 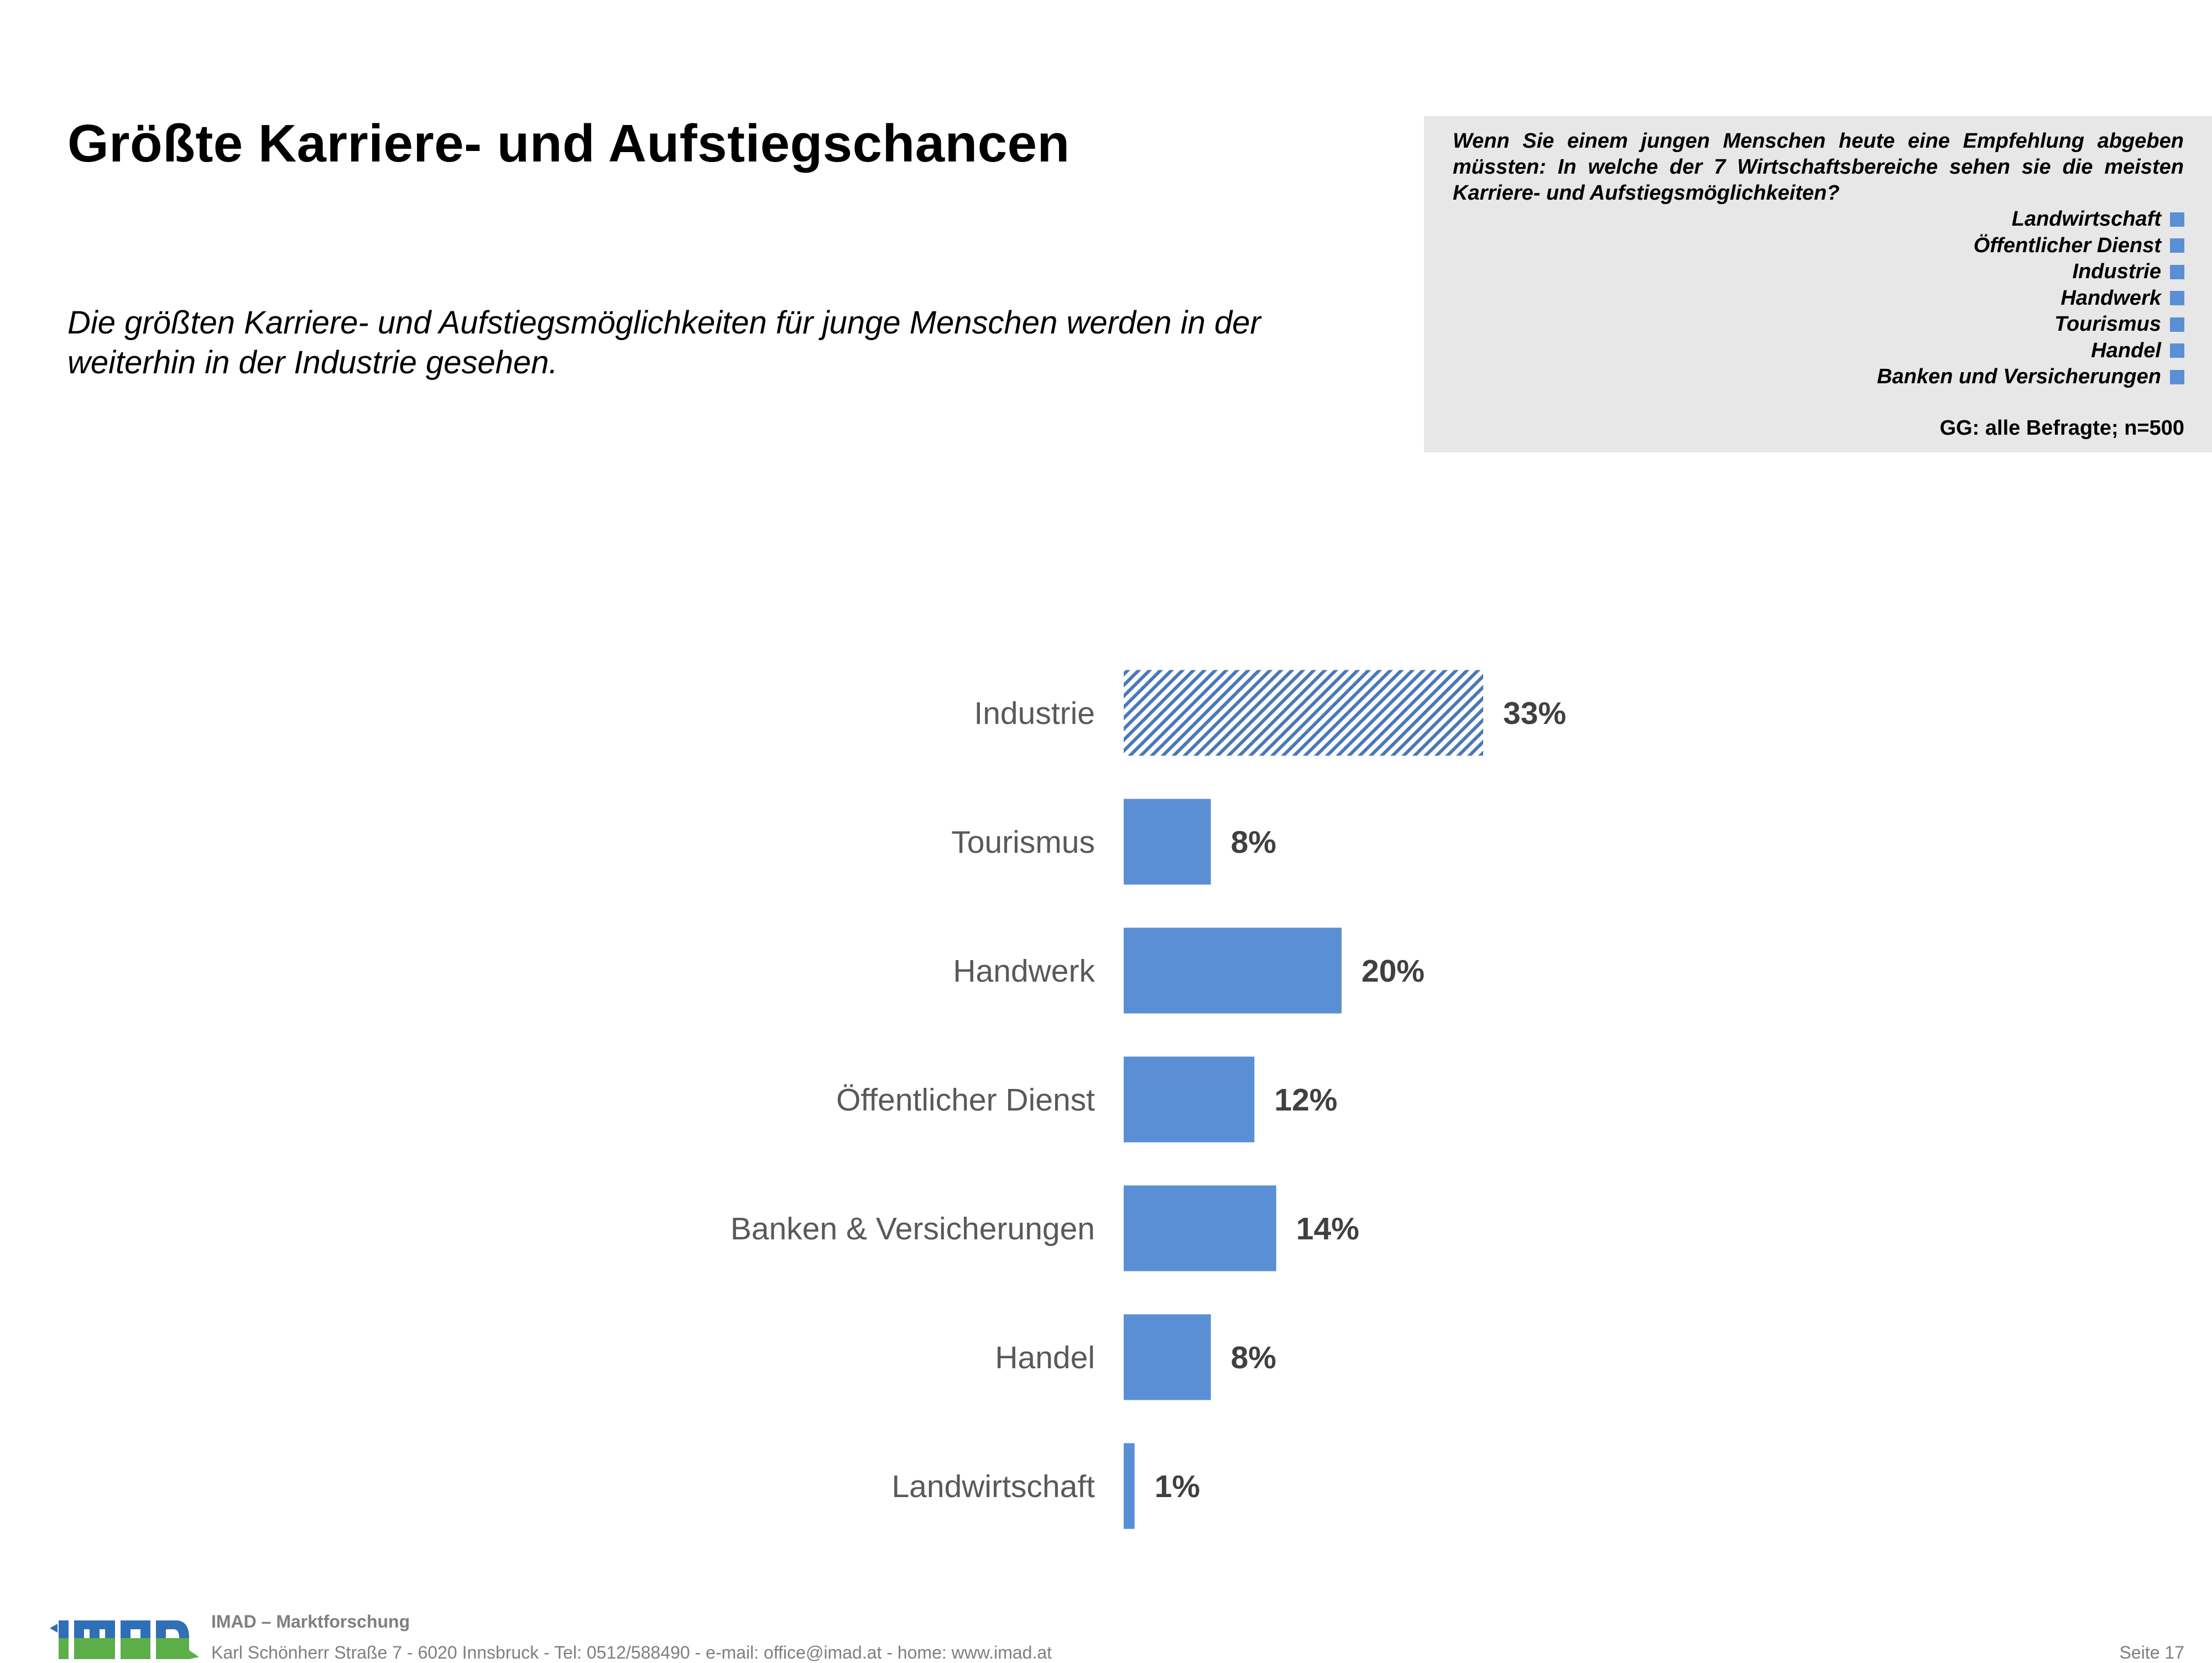 I want to click on category-label: Öffentlicher Dienst, so click(x=966, y=1100).